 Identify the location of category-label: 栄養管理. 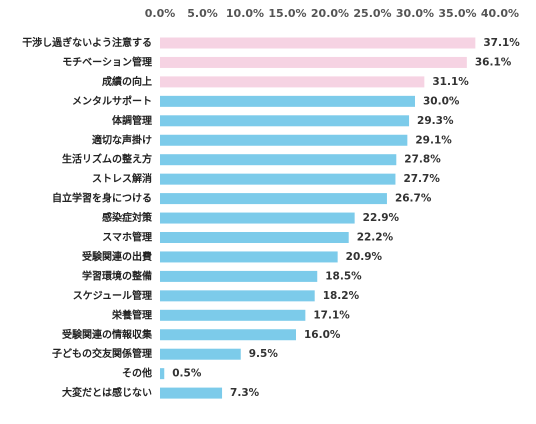
(131, 314).